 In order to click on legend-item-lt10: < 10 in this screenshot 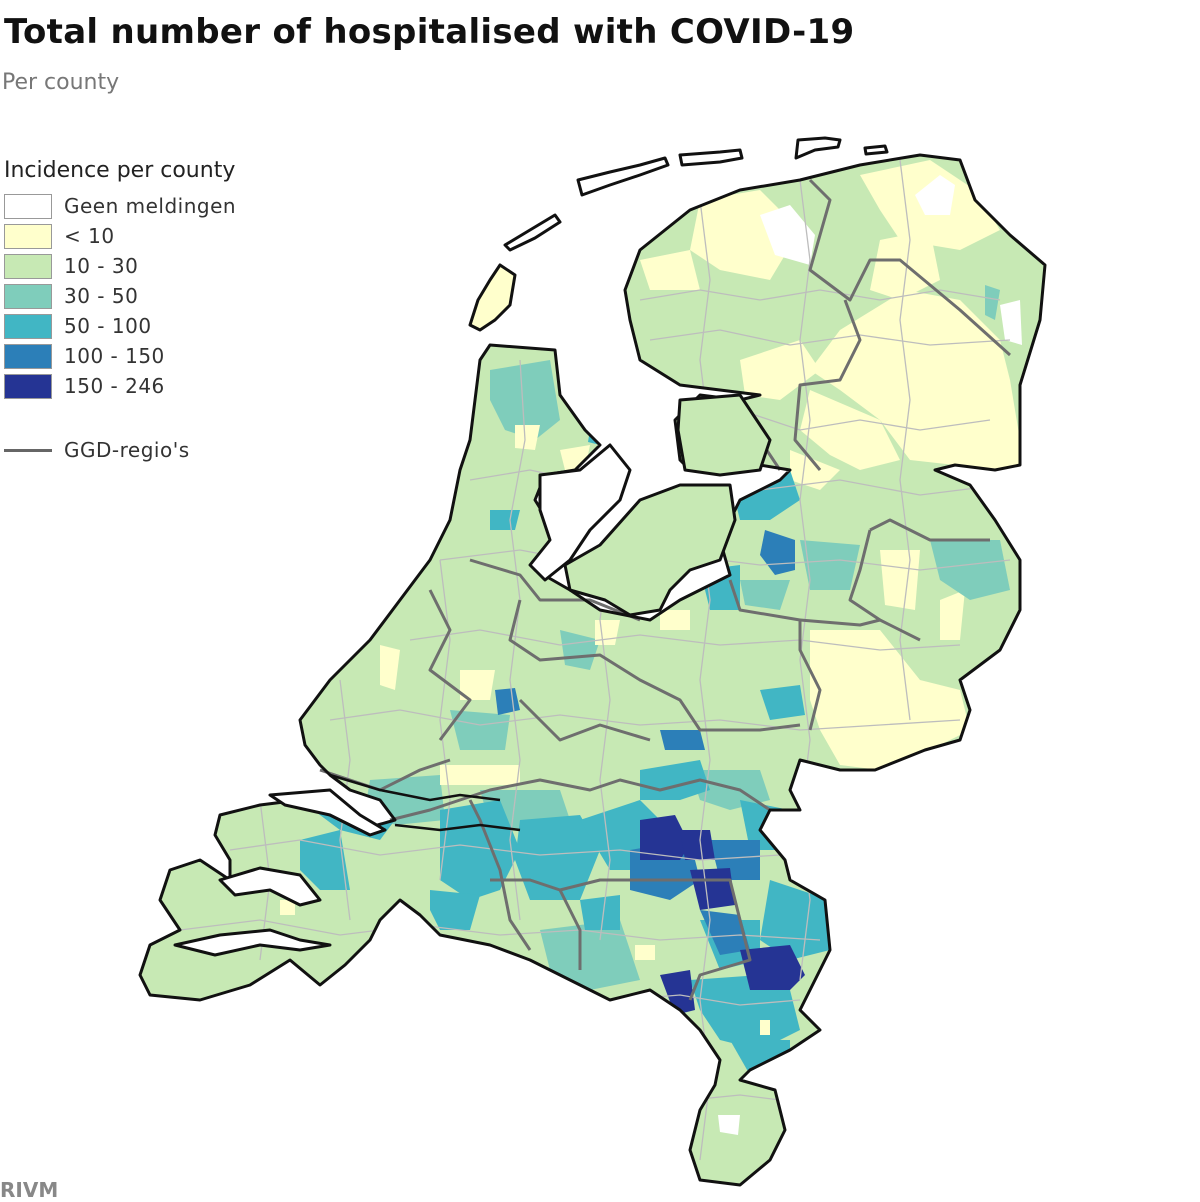, I will do `click(120, 236)`.